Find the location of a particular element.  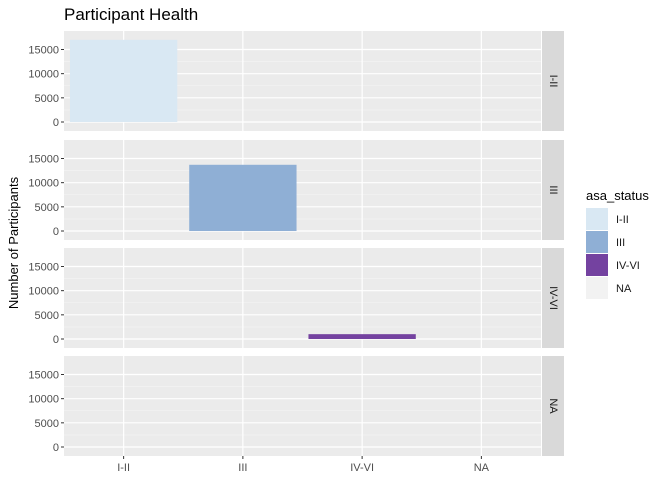

legend: asa_status I-II III IV-VI NA is located at coordinates (617, 243).